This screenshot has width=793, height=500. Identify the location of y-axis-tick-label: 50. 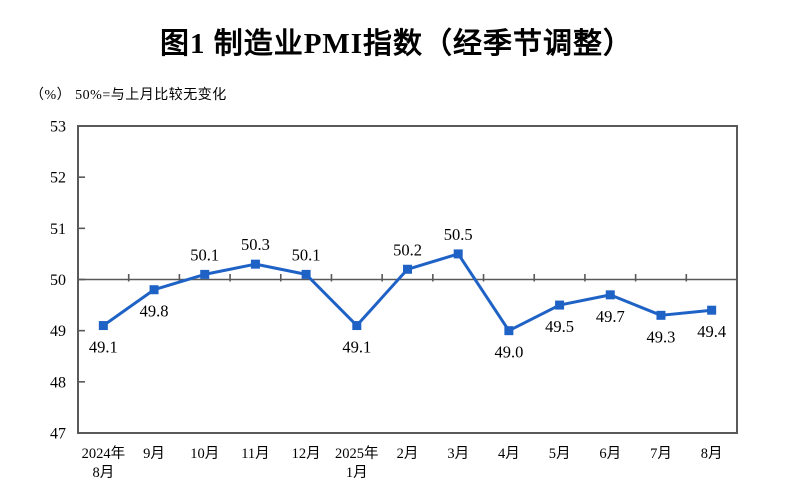
(58, 280).